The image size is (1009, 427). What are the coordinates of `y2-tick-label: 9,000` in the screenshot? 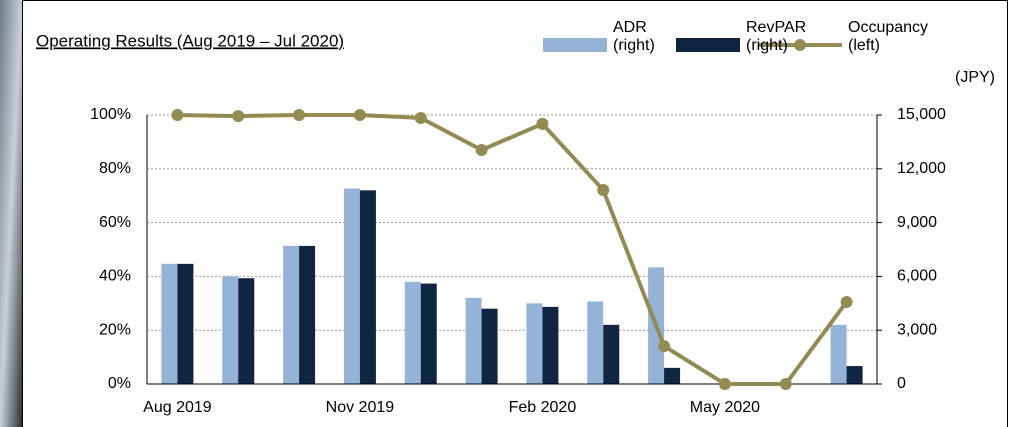 It's located at (917, 222).